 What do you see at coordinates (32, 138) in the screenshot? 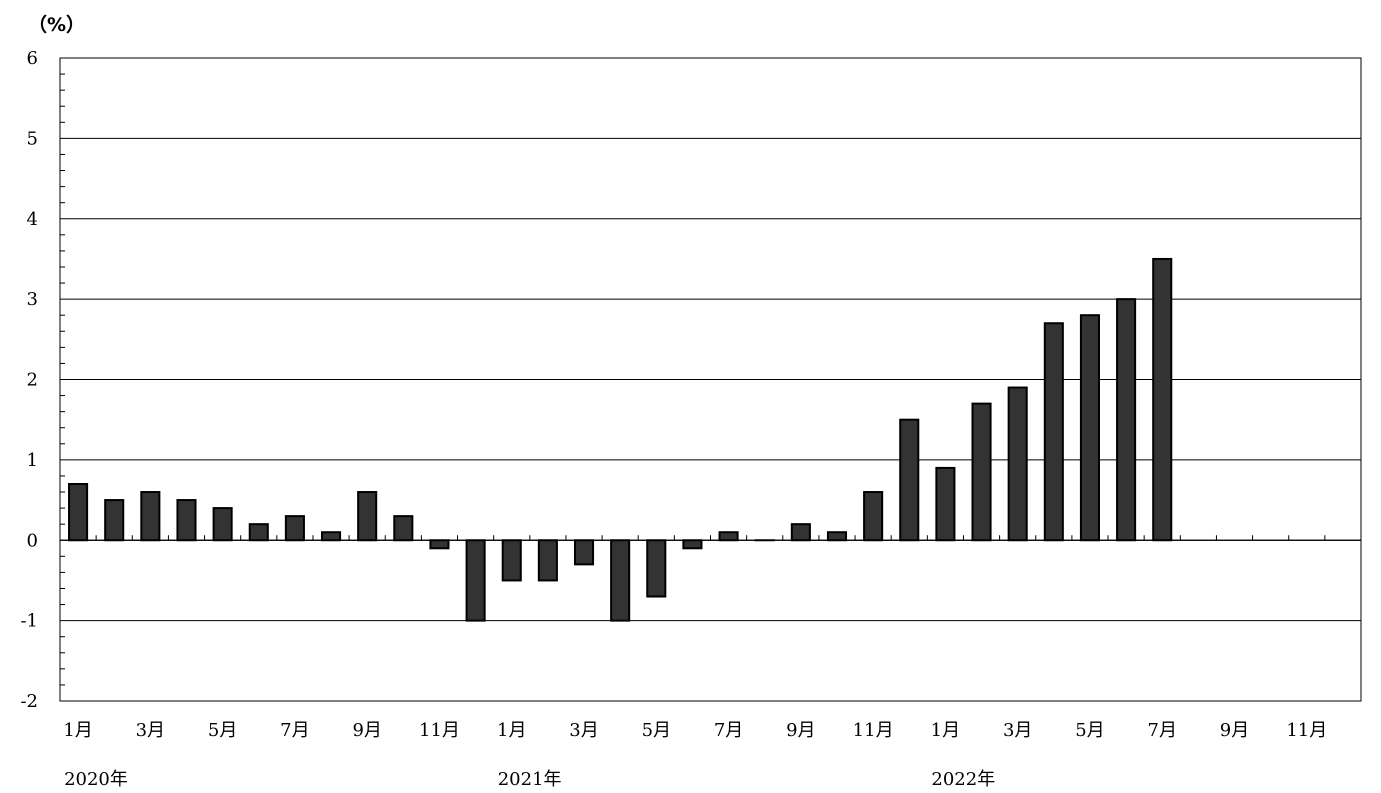
I see `y-tick-label: 5` at bounding box center [32, 138].